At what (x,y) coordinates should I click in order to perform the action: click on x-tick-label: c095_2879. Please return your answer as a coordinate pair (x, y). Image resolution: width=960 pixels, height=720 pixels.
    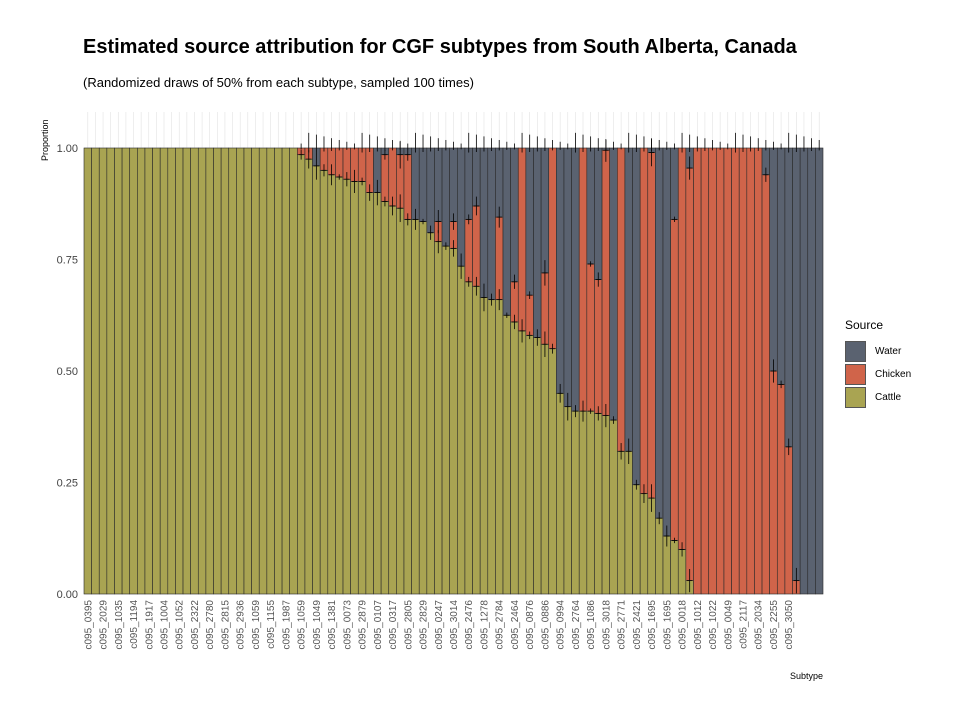
    Looking at the image, I should click on (363, 625).